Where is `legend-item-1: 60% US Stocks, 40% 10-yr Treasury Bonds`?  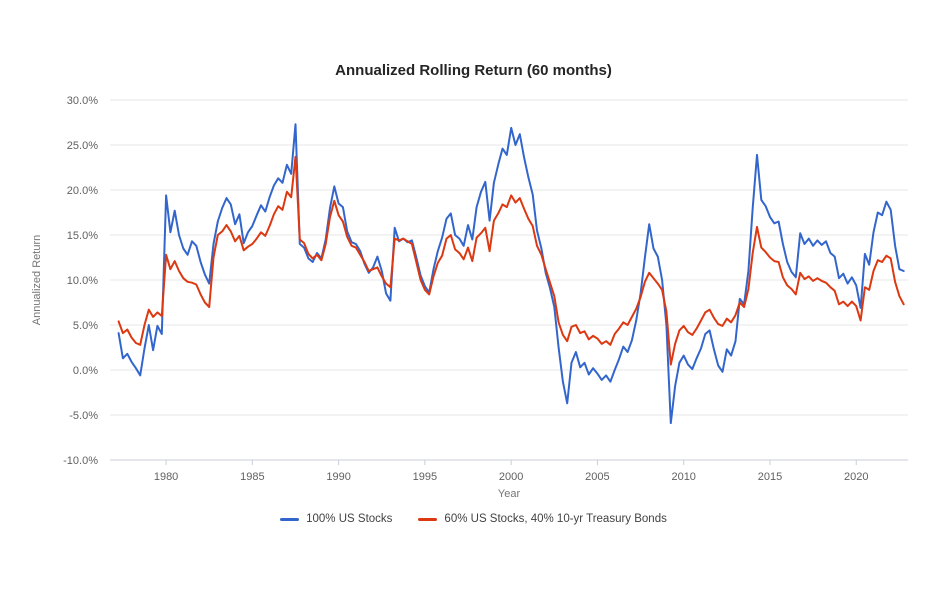
legend-item-1: 60% US Stocks, 40% 10-yr Treasury Bonds is located at coordinates (542, 519).